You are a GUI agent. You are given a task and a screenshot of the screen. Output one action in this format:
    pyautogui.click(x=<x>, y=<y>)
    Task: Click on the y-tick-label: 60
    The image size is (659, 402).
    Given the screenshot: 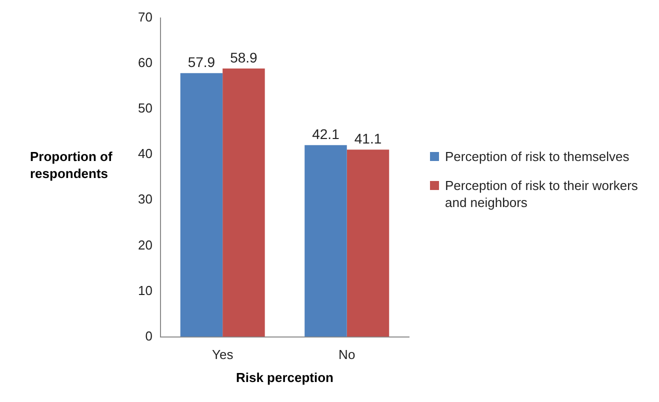 What is the action you would take?
    pyautogui.click(x=145, y=62)
    